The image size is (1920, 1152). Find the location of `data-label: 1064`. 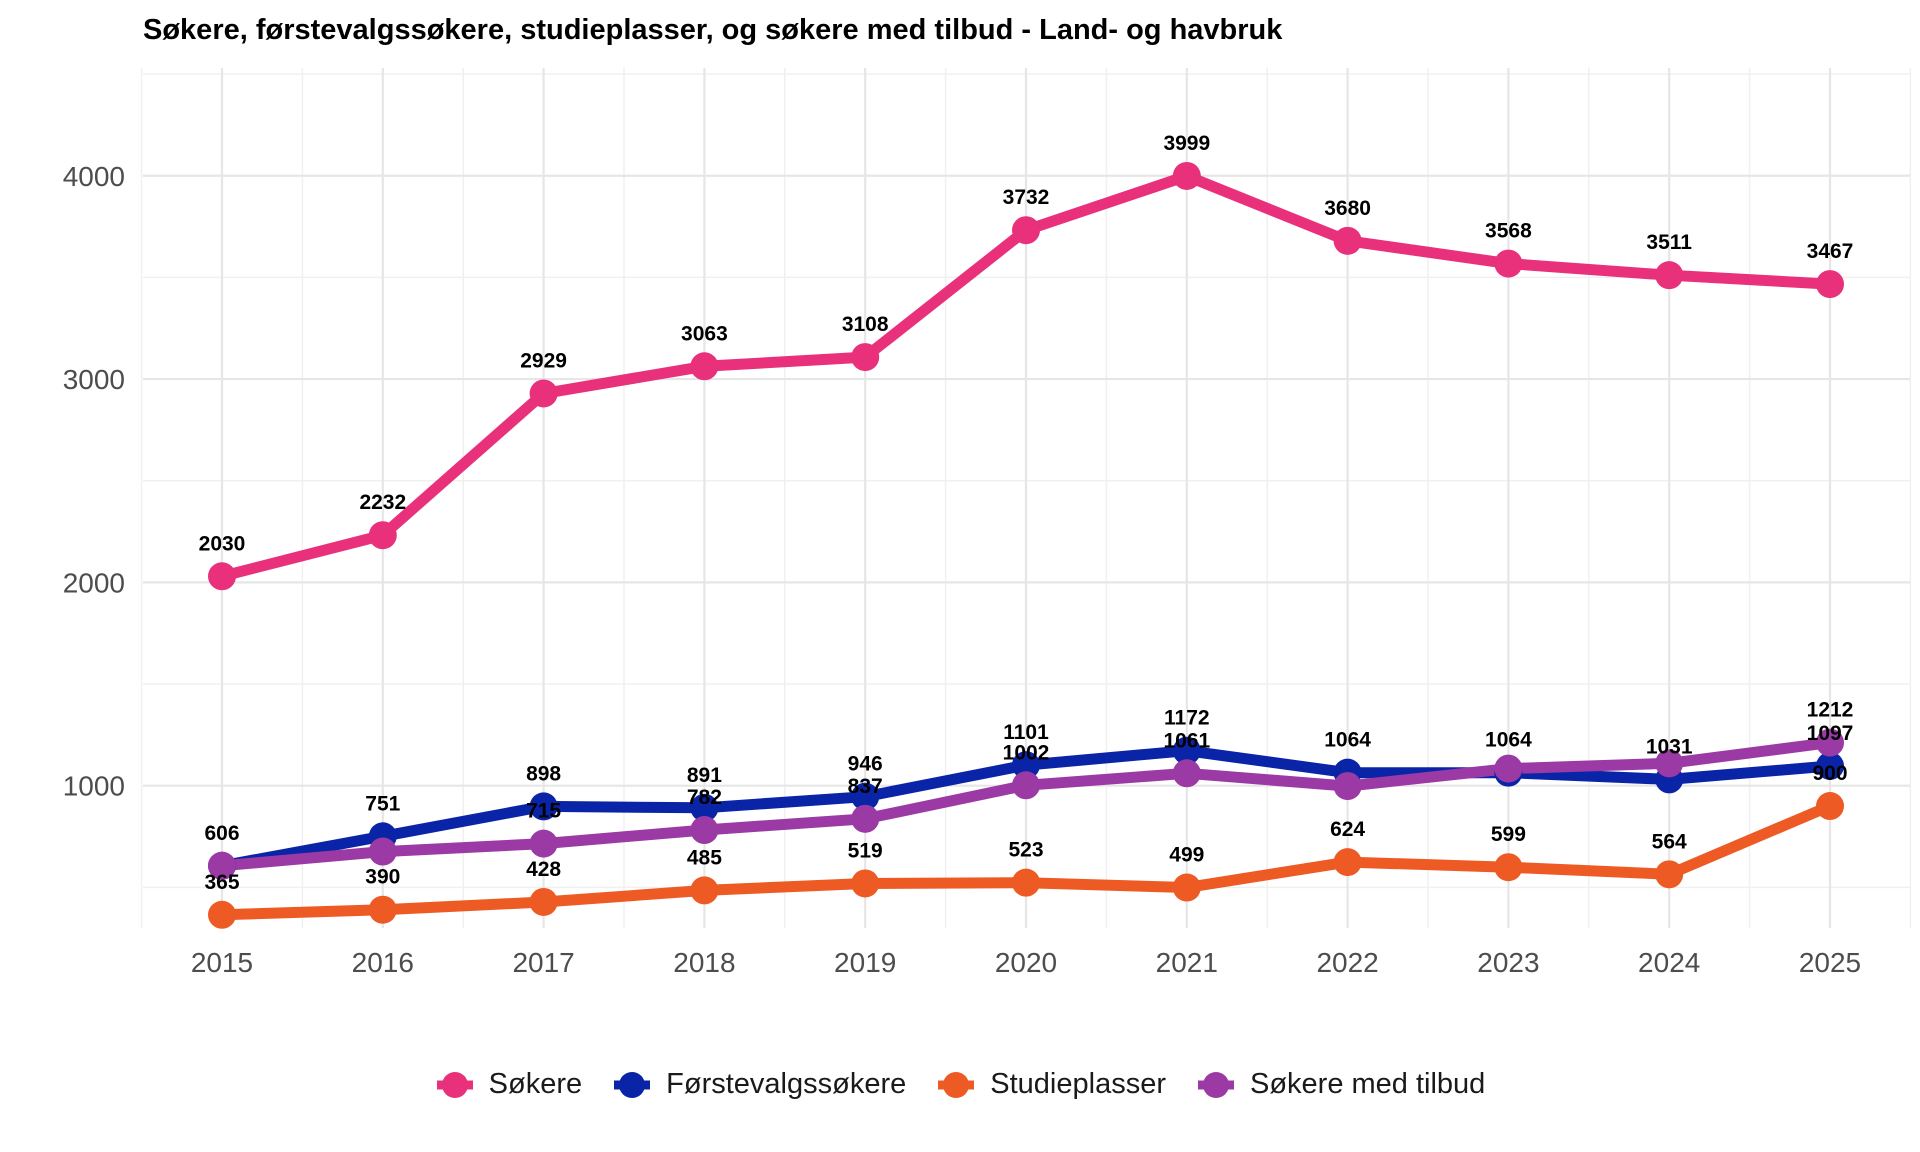

data-label: 1064 is located at coordinates (1508, 740).